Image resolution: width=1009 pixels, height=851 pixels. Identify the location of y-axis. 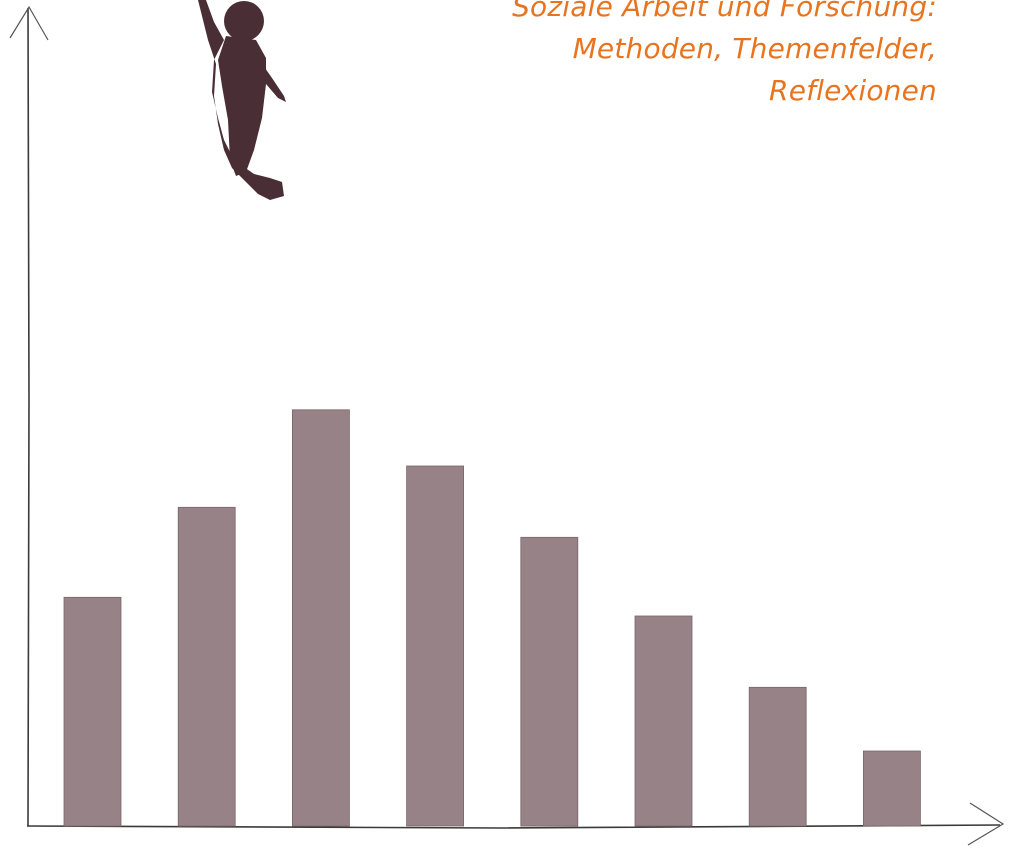
(28, 417).